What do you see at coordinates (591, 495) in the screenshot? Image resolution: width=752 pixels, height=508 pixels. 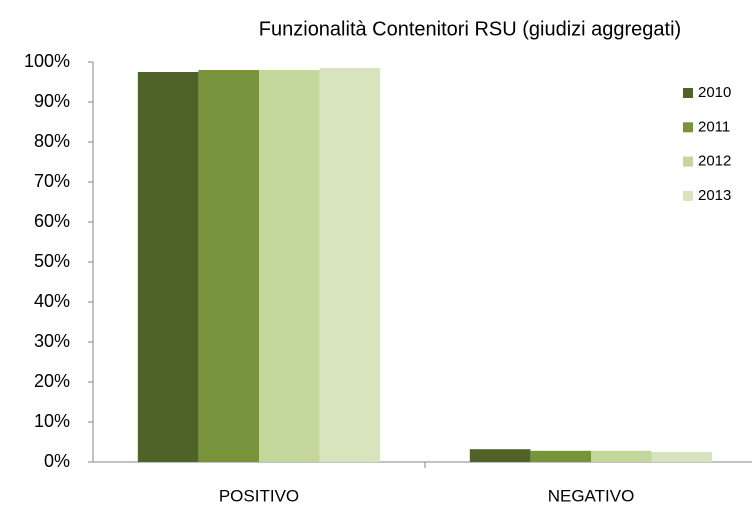 I see `x-tick-label: NEGATIVO` at bounding box center [591, 495].